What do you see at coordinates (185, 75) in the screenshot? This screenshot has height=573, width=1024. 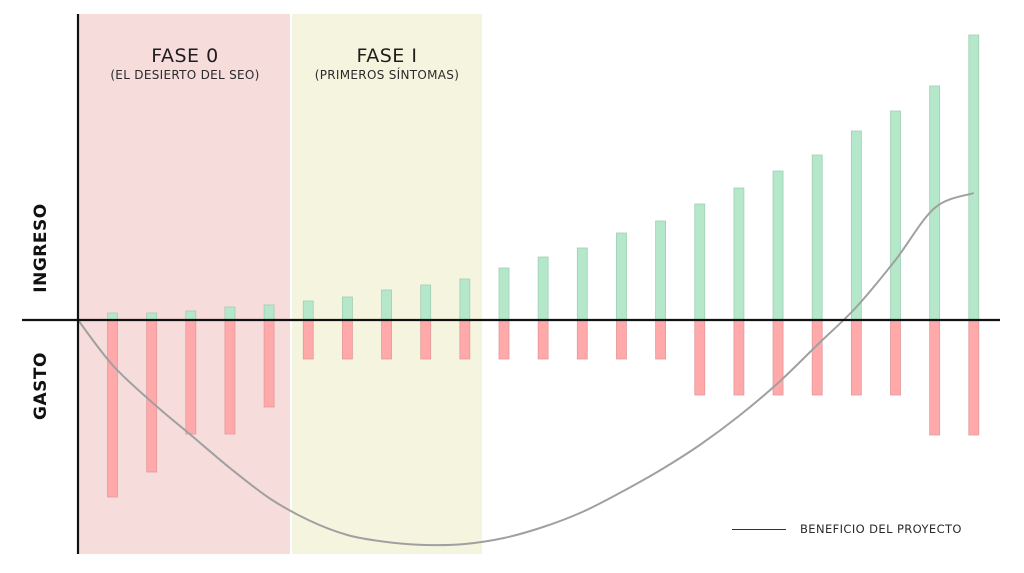 I see `phase0-subtitle: (EL DESIERTO DEL SEO)` at bounding box center [185, 75].